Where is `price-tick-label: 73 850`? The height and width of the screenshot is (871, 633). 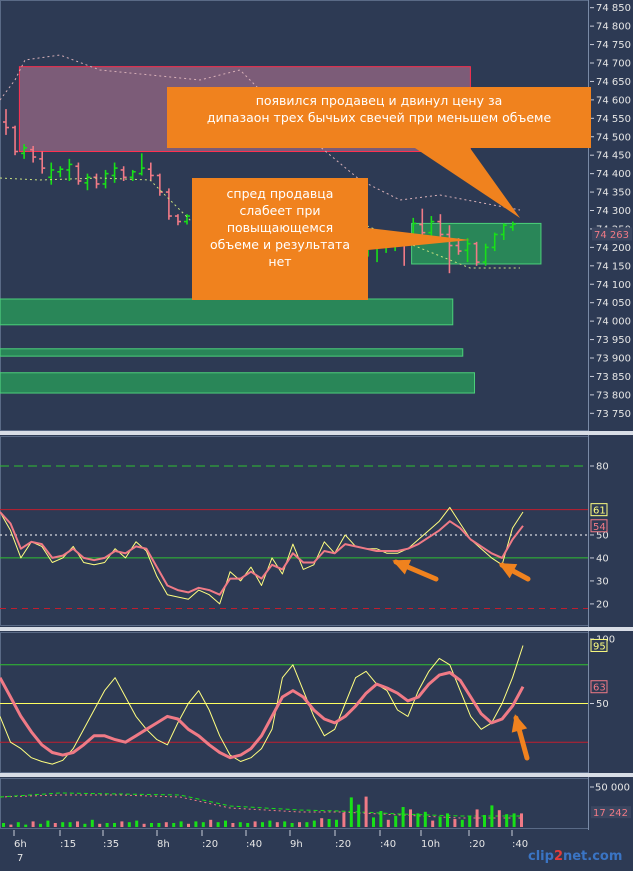 price-tick-label: 73 850 is located at coordinates (613, 377).